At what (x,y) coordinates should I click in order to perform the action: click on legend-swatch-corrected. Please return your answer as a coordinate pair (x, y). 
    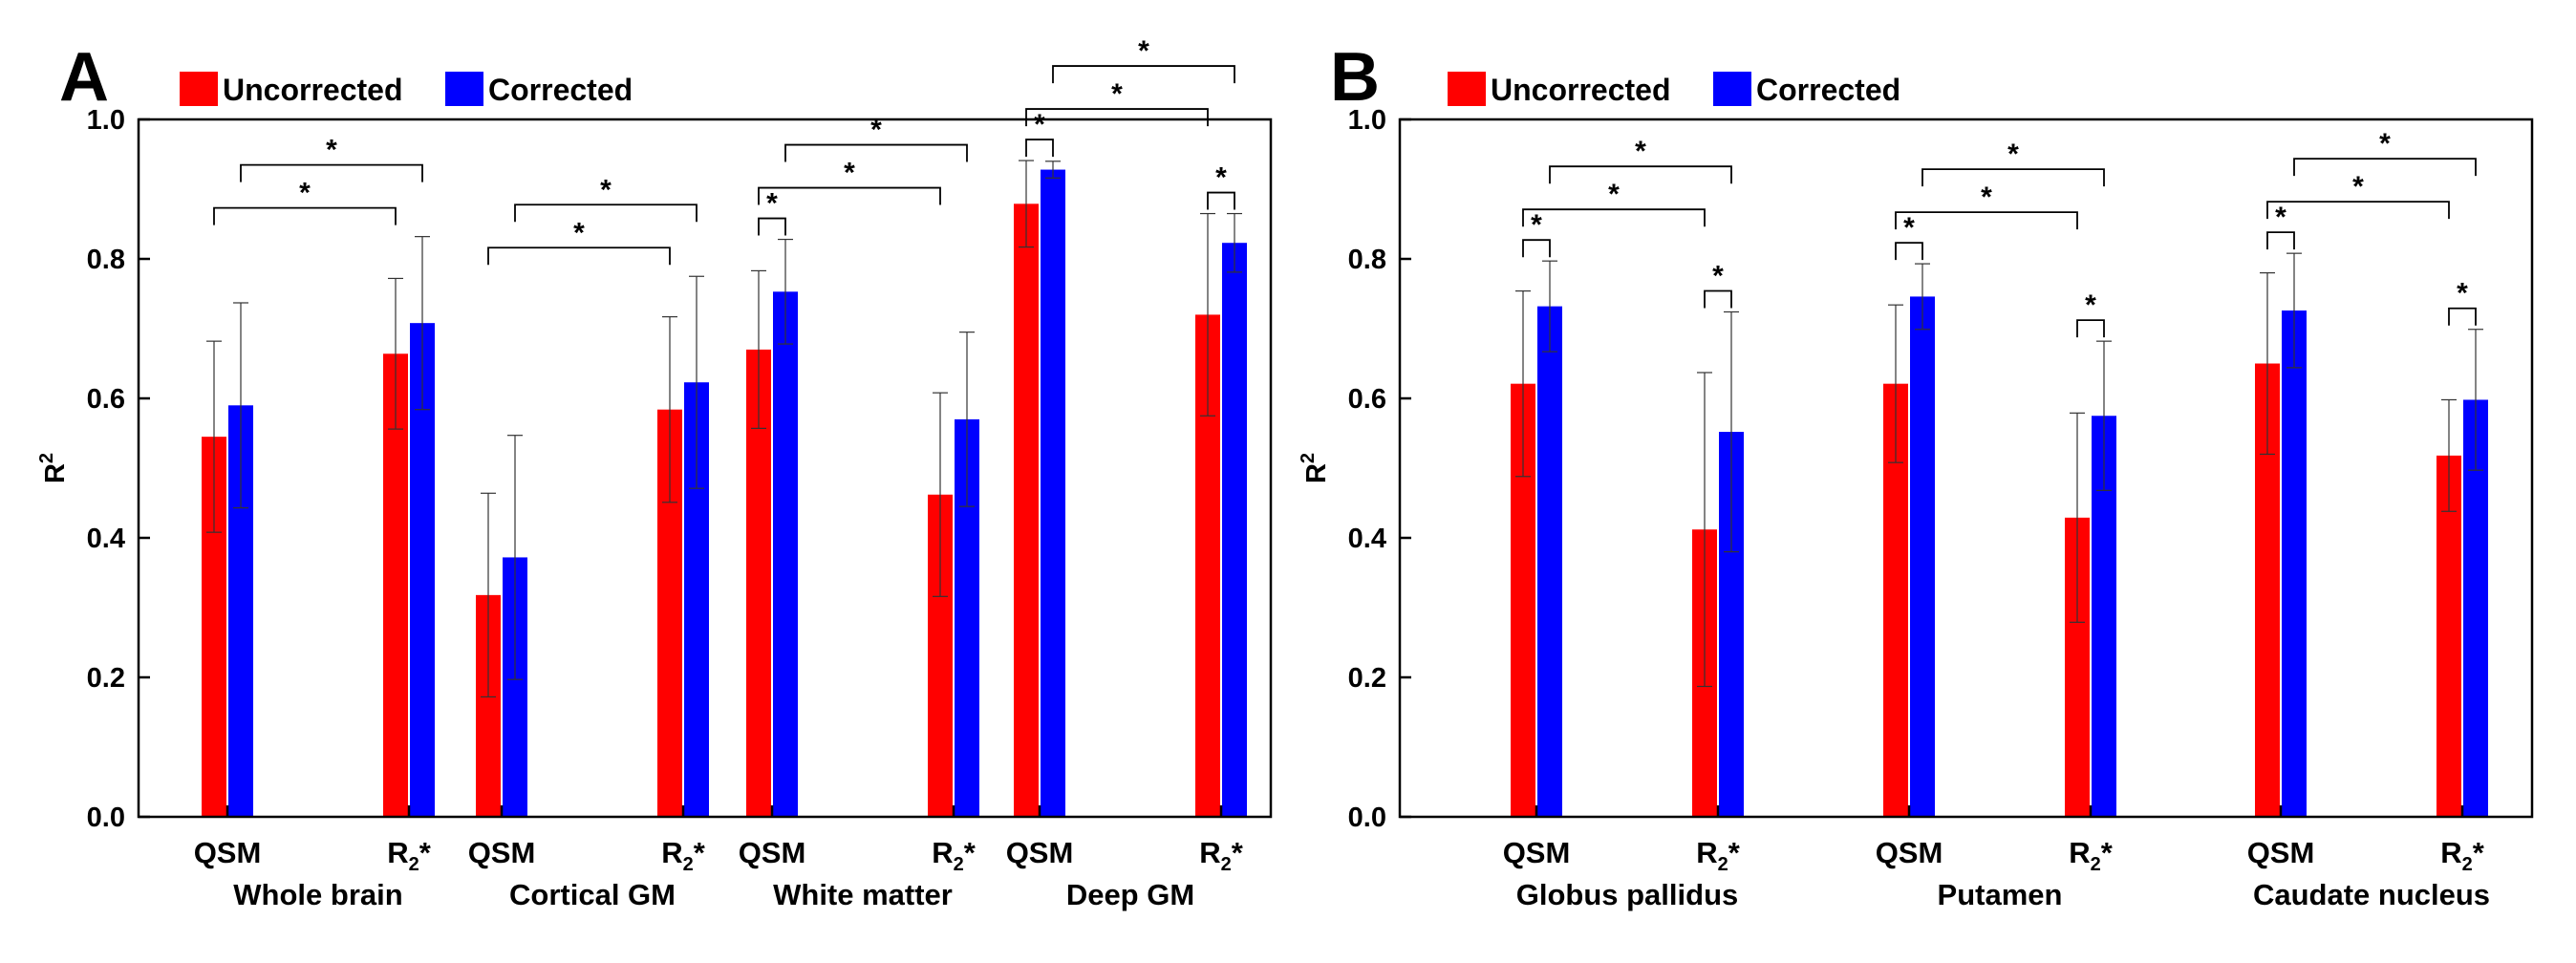
    Looking at the image, I should click on (1732, 89).